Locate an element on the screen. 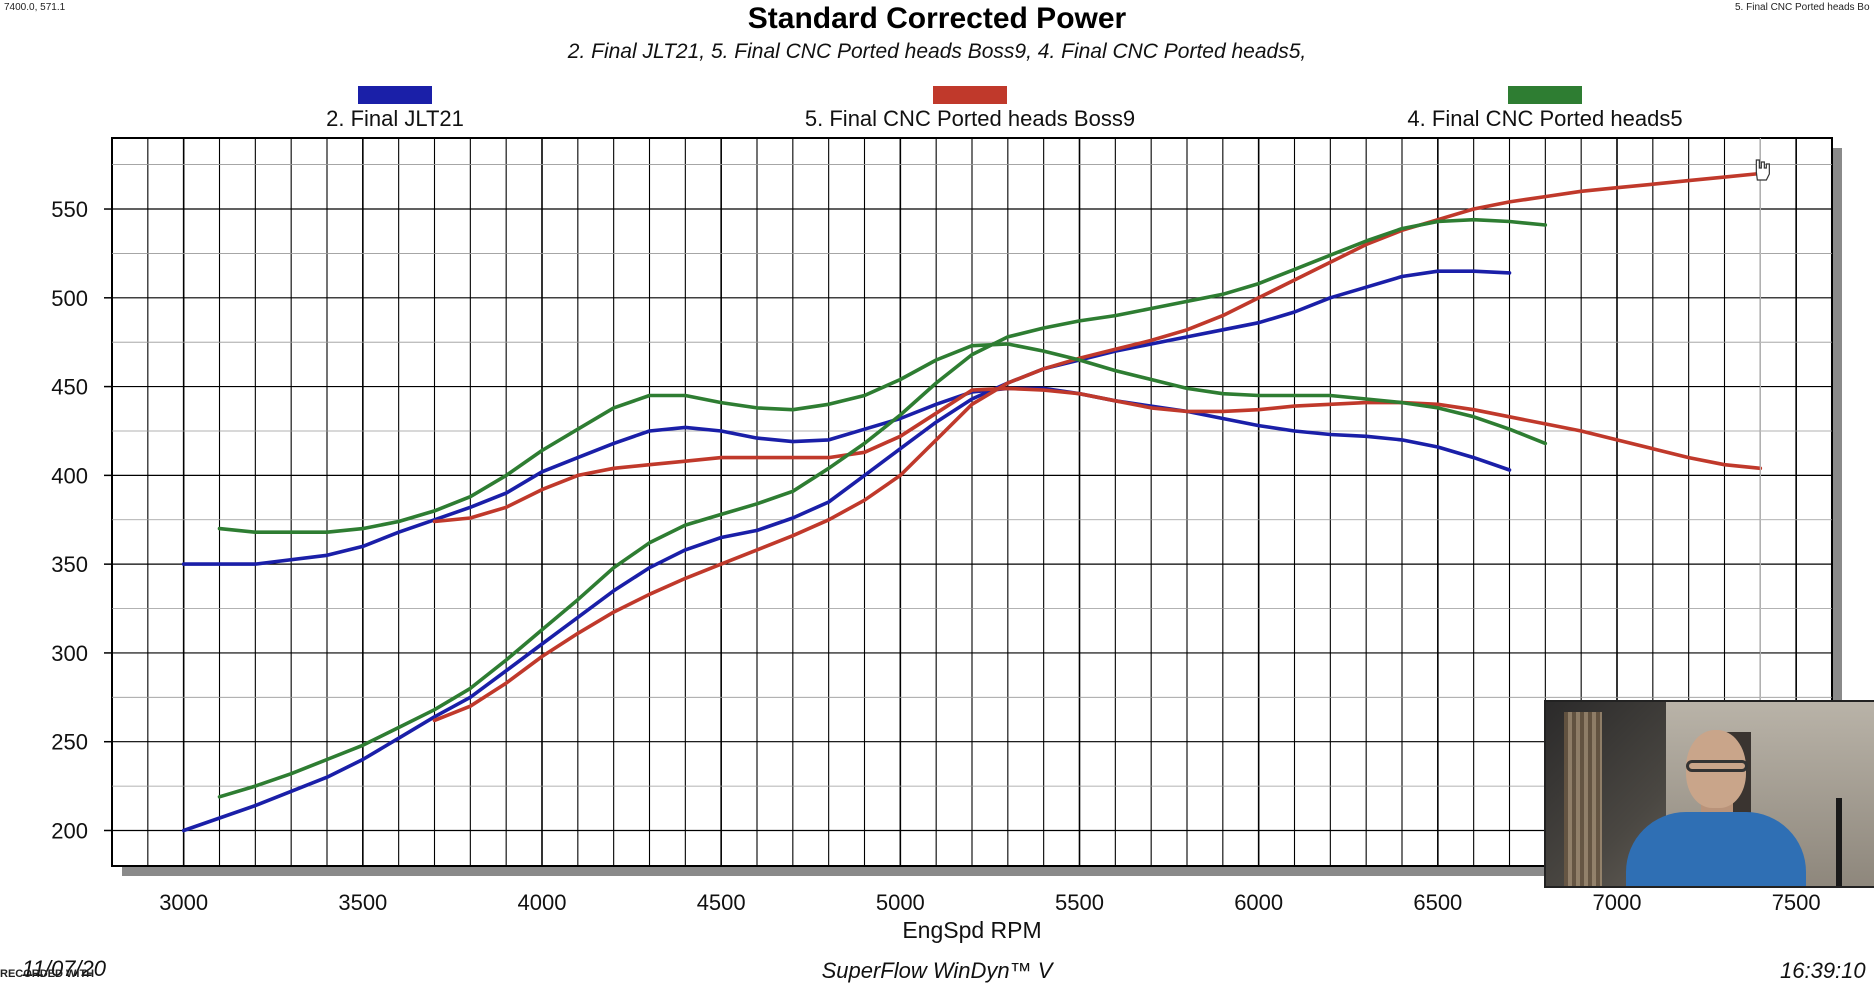 This screenshot has height=986, width=1874. x-tick-label: 3500 is located at coordinates (362, 902).